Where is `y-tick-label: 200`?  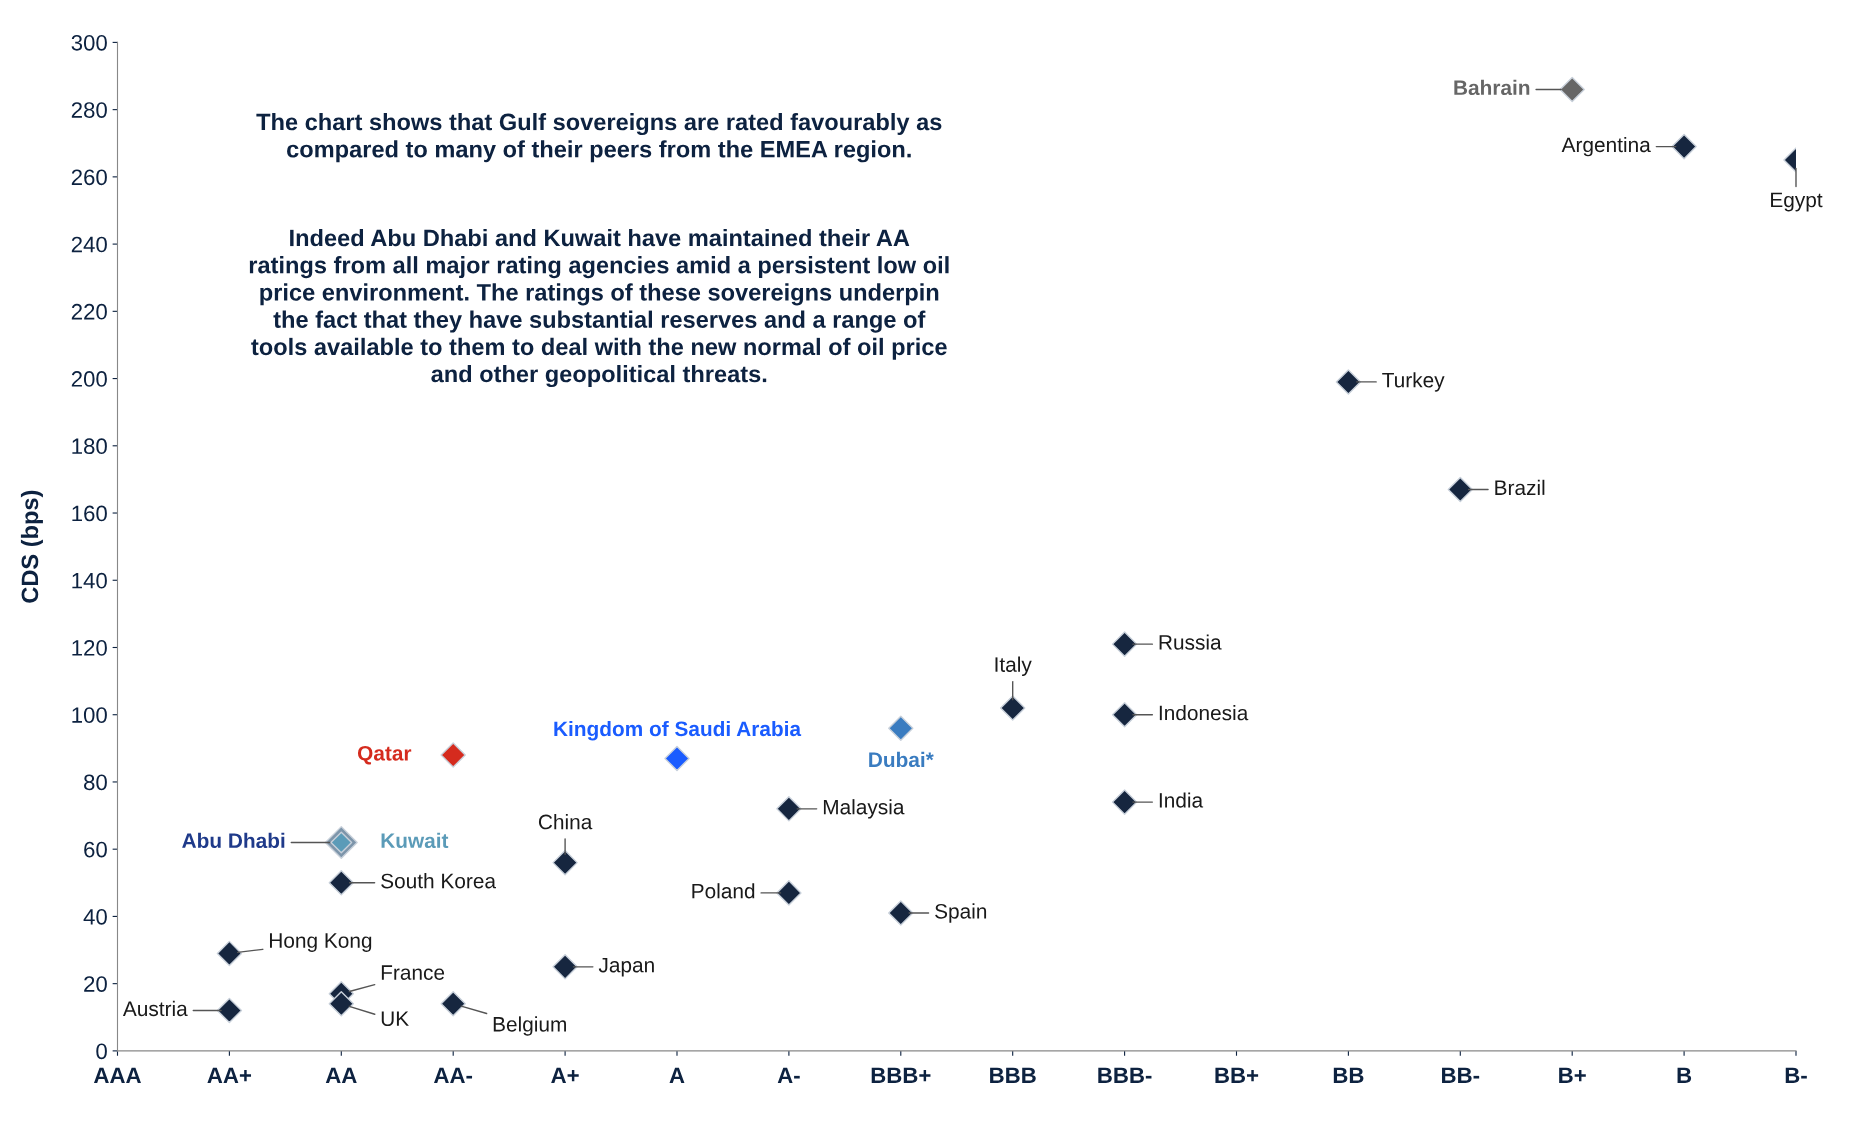 y-tick-label: 200 is located at coordinates (89, 379).